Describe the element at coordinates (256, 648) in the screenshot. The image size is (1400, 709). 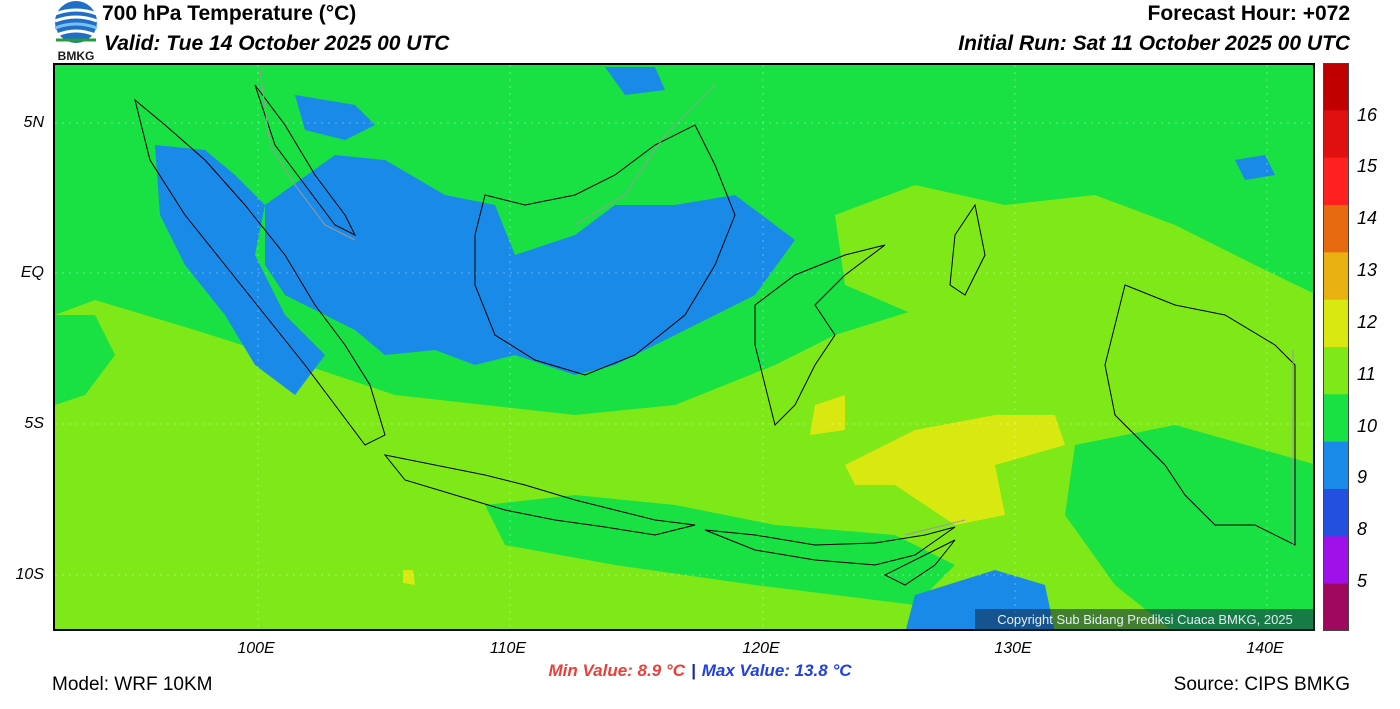
I see `lon-label-100e: 100E` at that location.